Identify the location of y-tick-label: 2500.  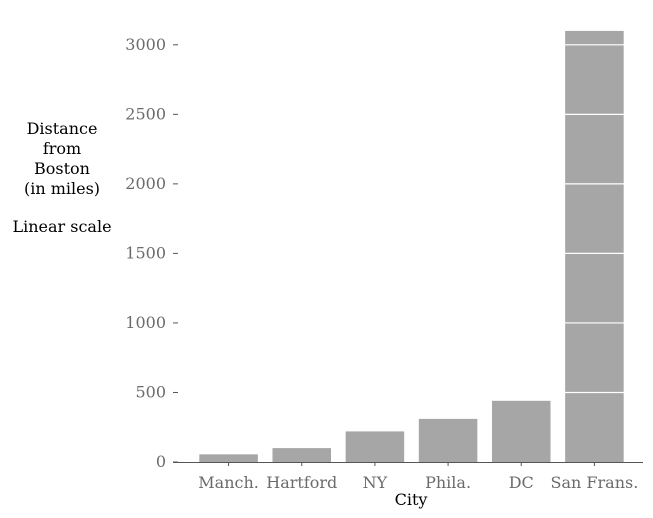
(145, 113).